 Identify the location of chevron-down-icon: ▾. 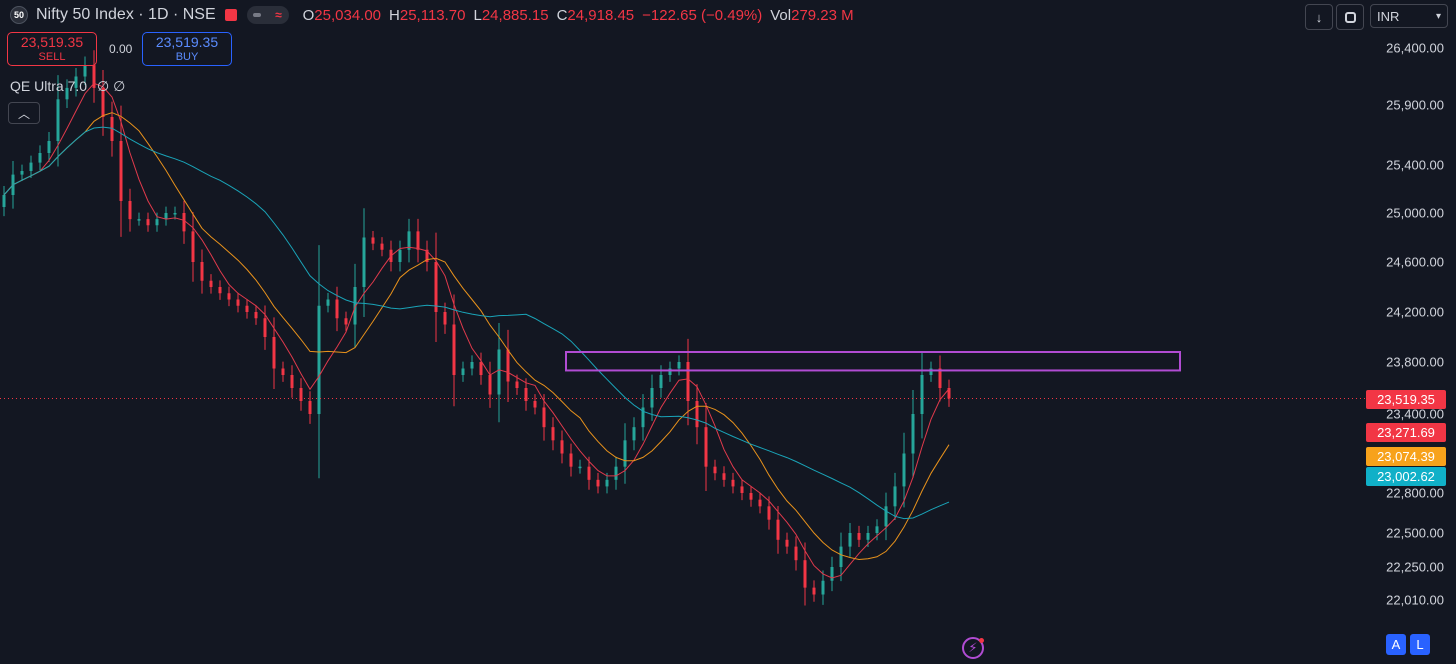
(1438, 16).